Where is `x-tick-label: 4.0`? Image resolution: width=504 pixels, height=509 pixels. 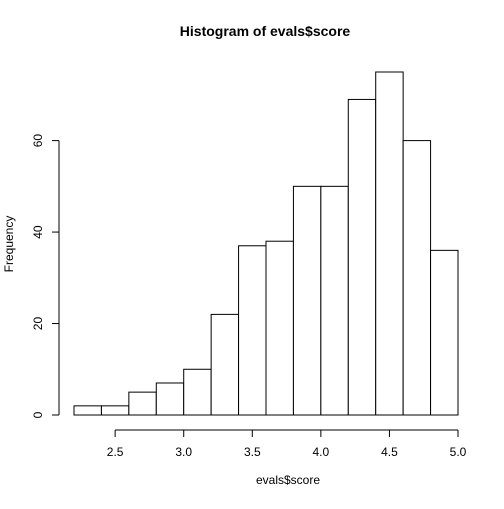
x-tick-label: 4.0 is located at coordinates (321, 452).